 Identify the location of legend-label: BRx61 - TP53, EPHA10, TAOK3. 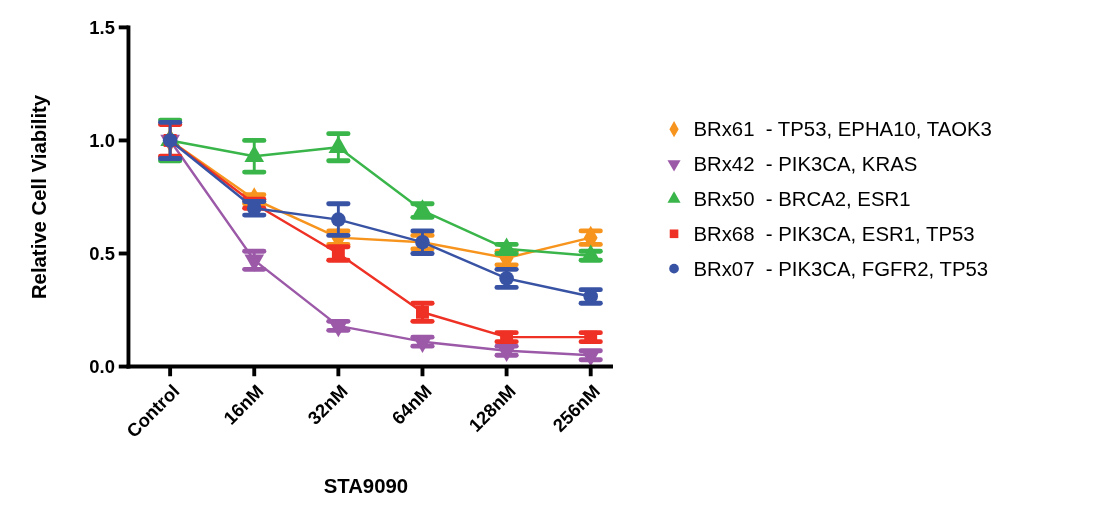
(842, 129).